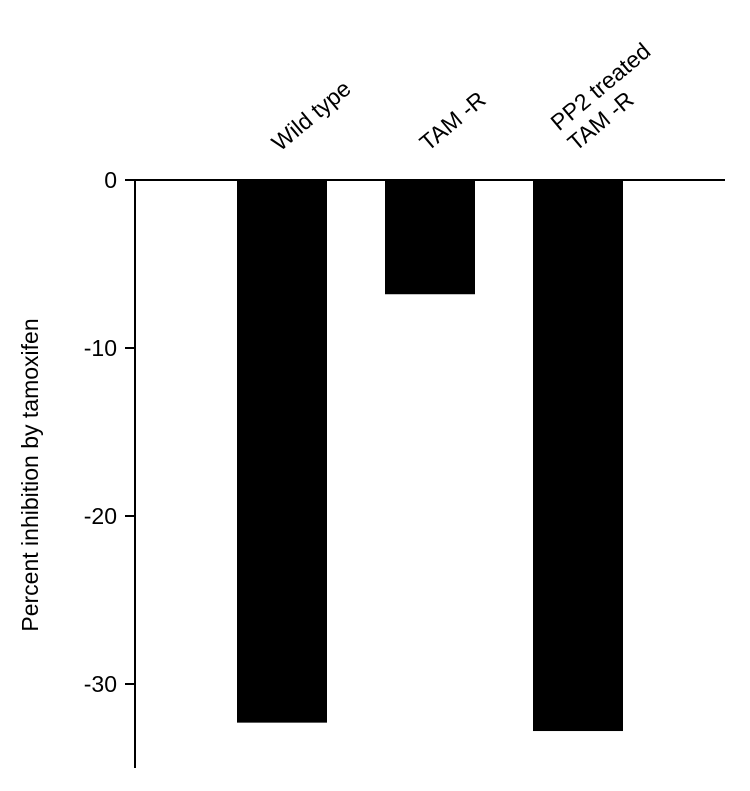 Image resolution: width=750 pixels, height=791 pixels. Describe the element at coordinates (110, 180) in the screenshot. I see `y-tick-label: 0` at that location.